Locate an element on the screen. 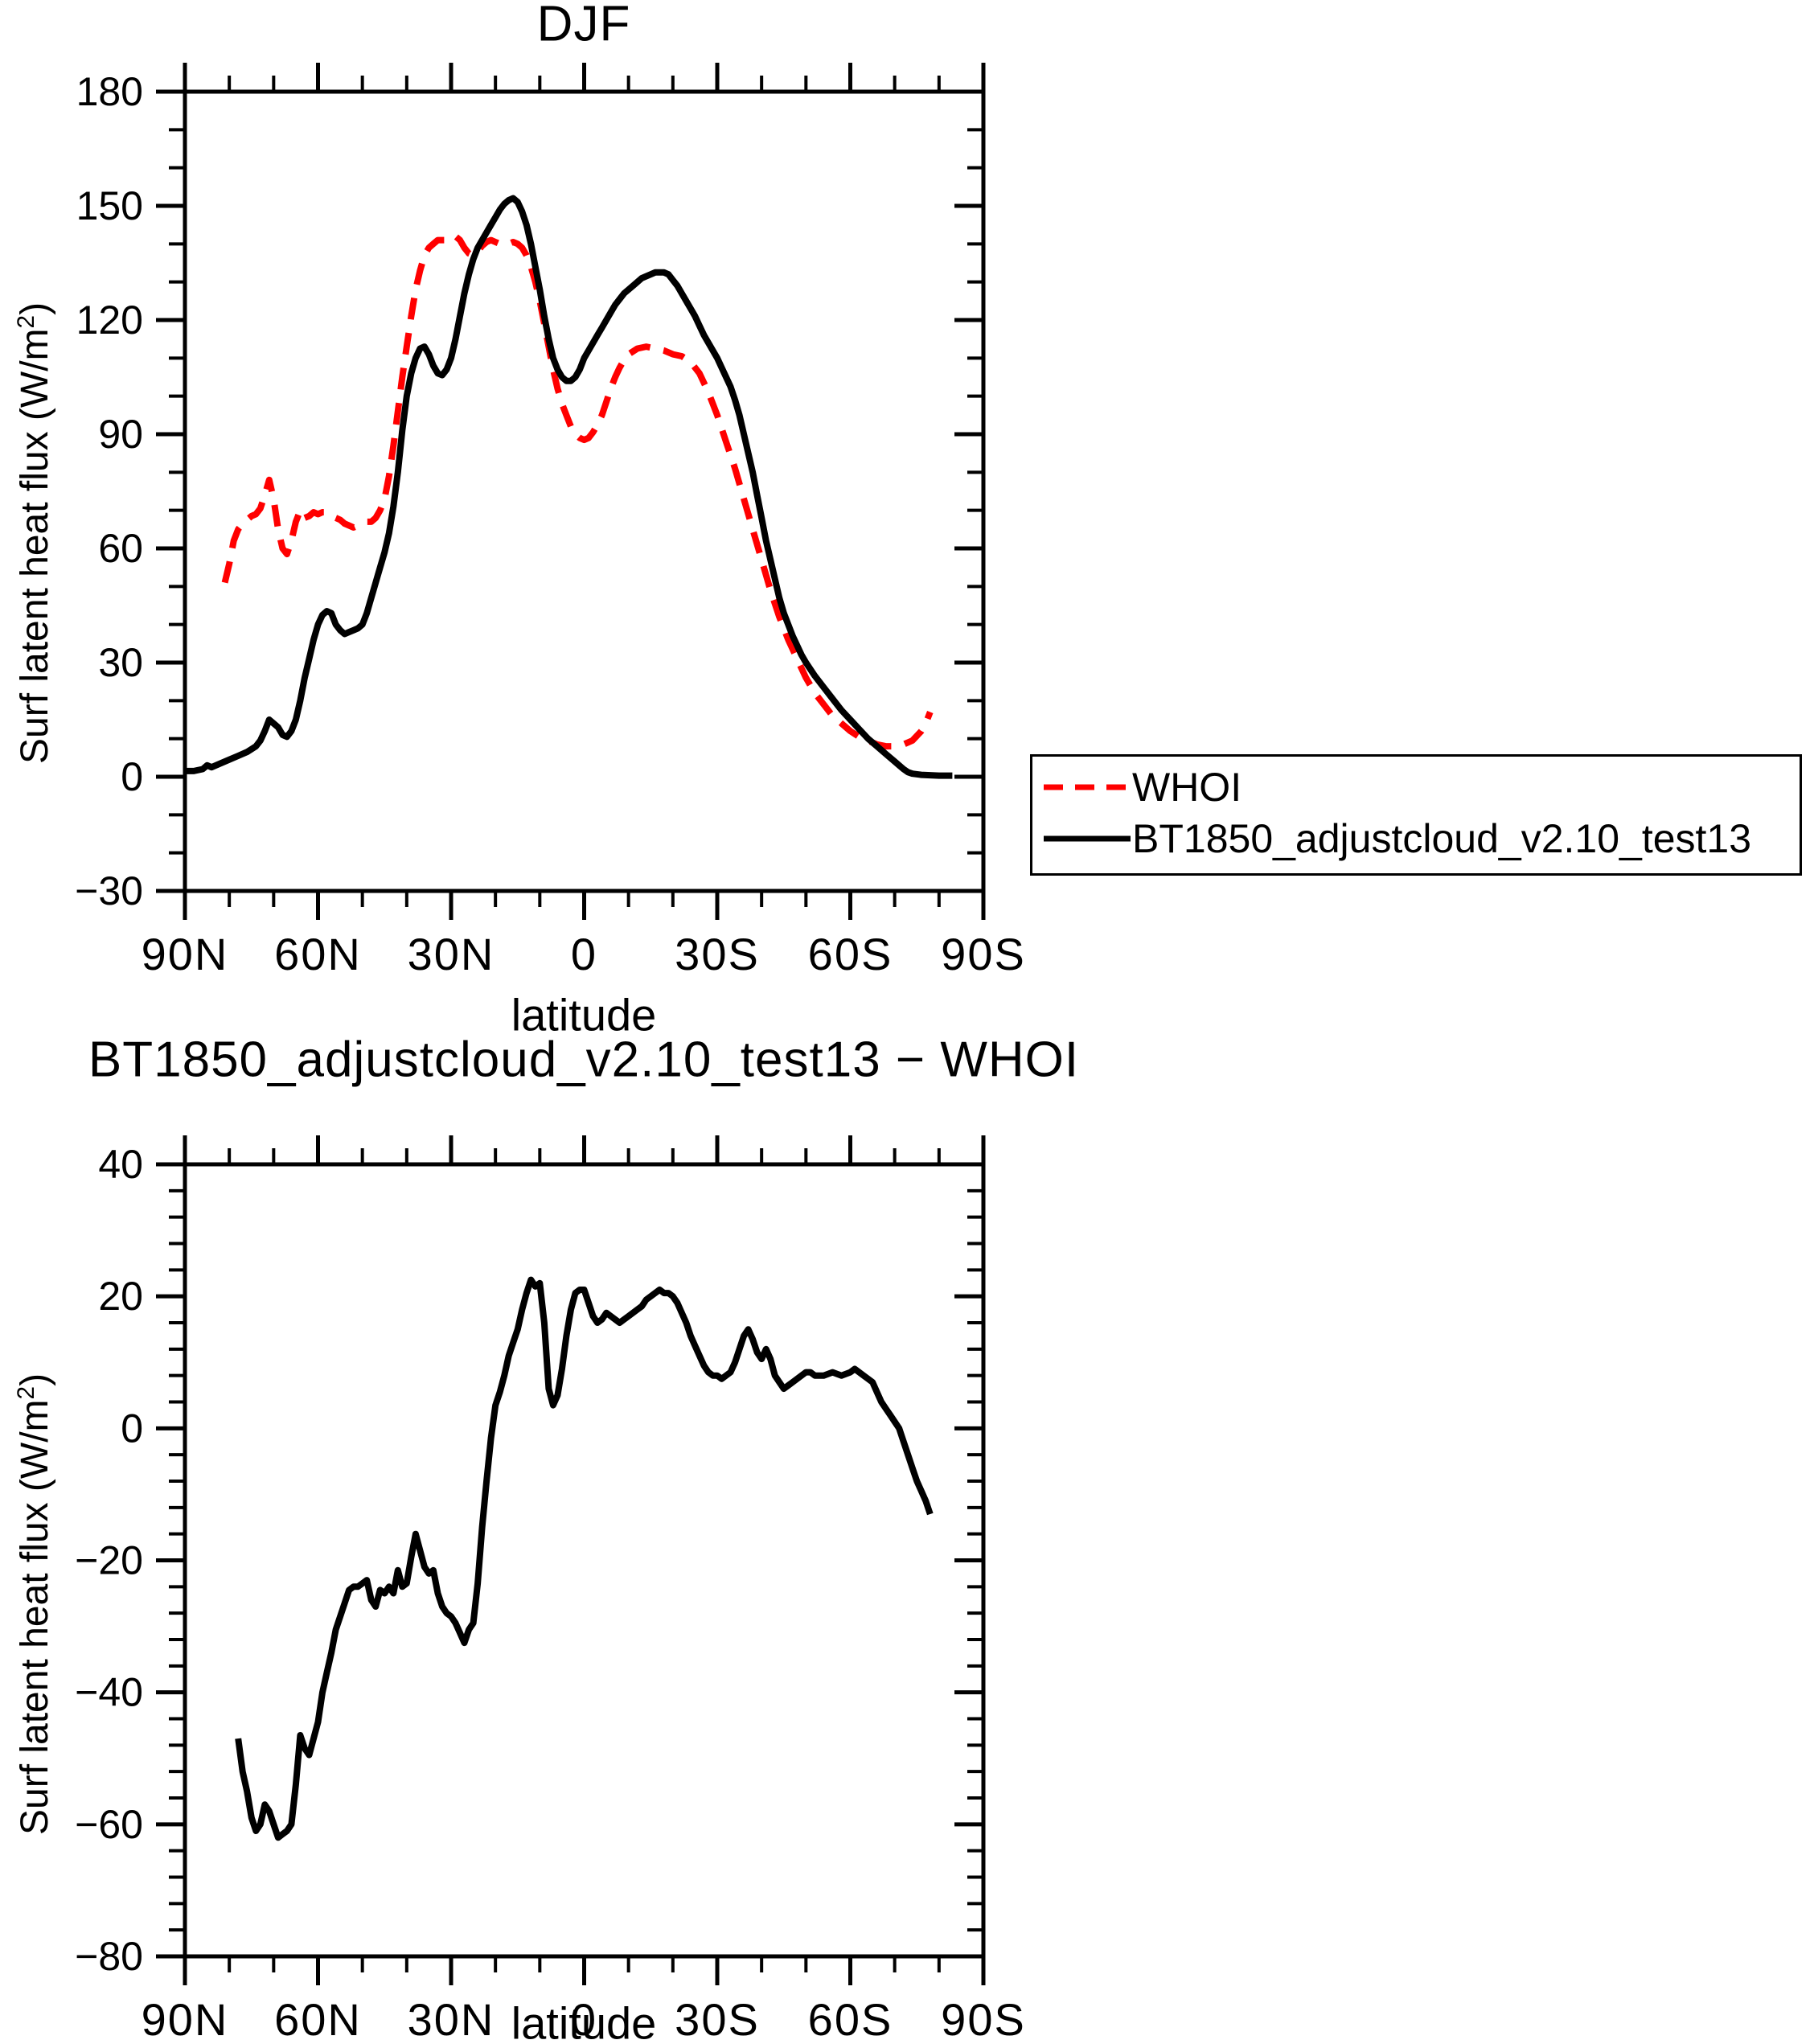 This screenshot has width=1814, height=2044. y-tick-label: −80 is located at coordinates (109, 1956).